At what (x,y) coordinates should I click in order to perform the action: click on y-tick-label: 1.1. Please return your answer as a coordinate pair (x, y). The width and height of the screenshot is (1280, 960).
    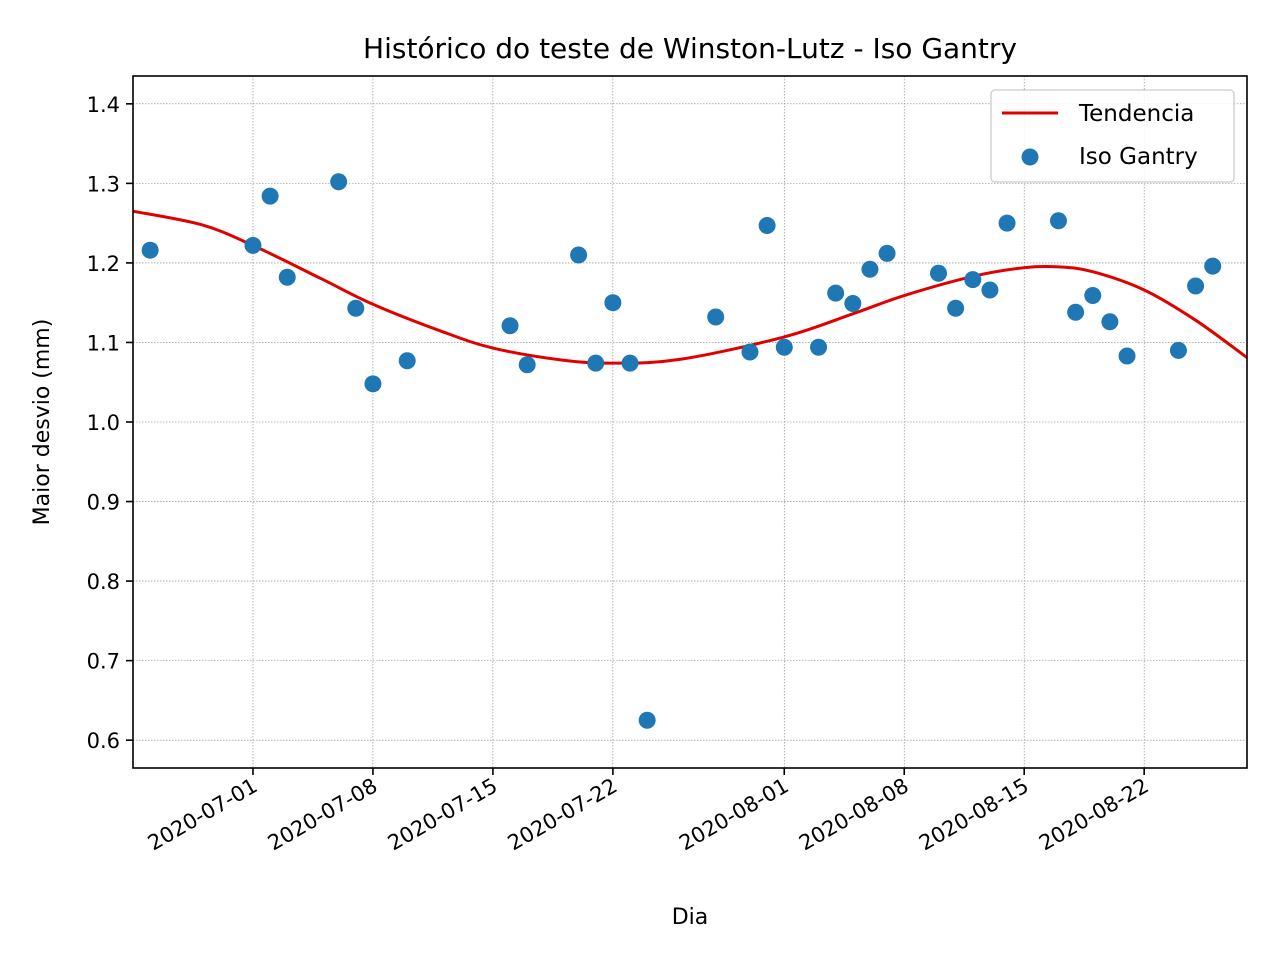
    Looking at the image, I should click on (103, 343).